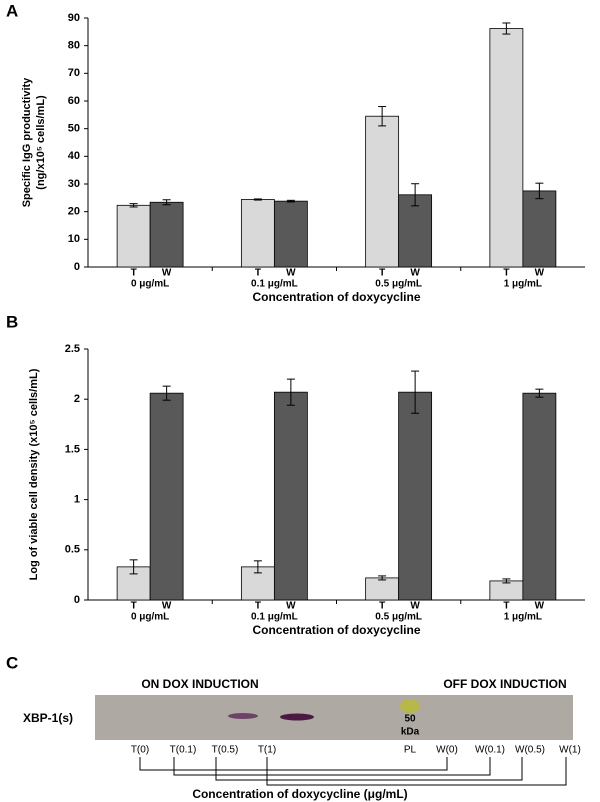 This screenshot has width=600, height=802. Describe the element at coordinates (410, 719) in the screenshot. I see `marker-label: 50` at that location.